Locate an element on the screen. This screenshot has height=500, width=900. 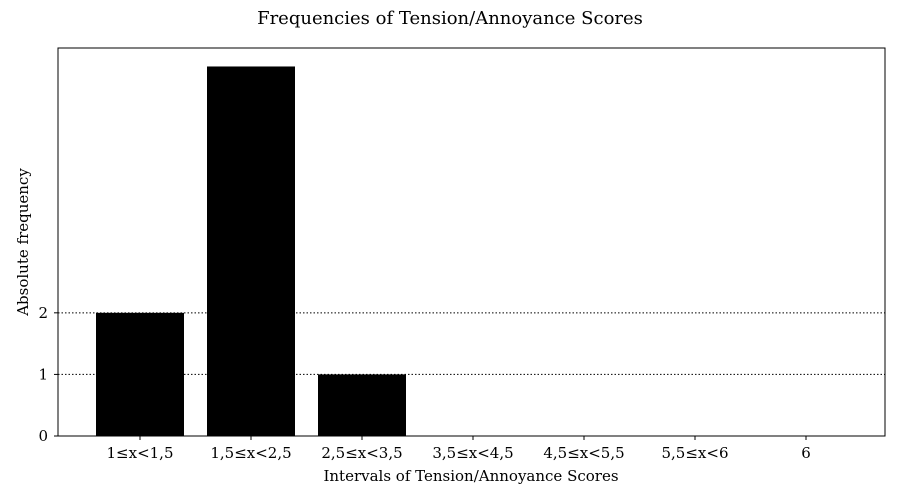
x-tick-label: 1≤x<1,5 is located at coordinates (140, 453).